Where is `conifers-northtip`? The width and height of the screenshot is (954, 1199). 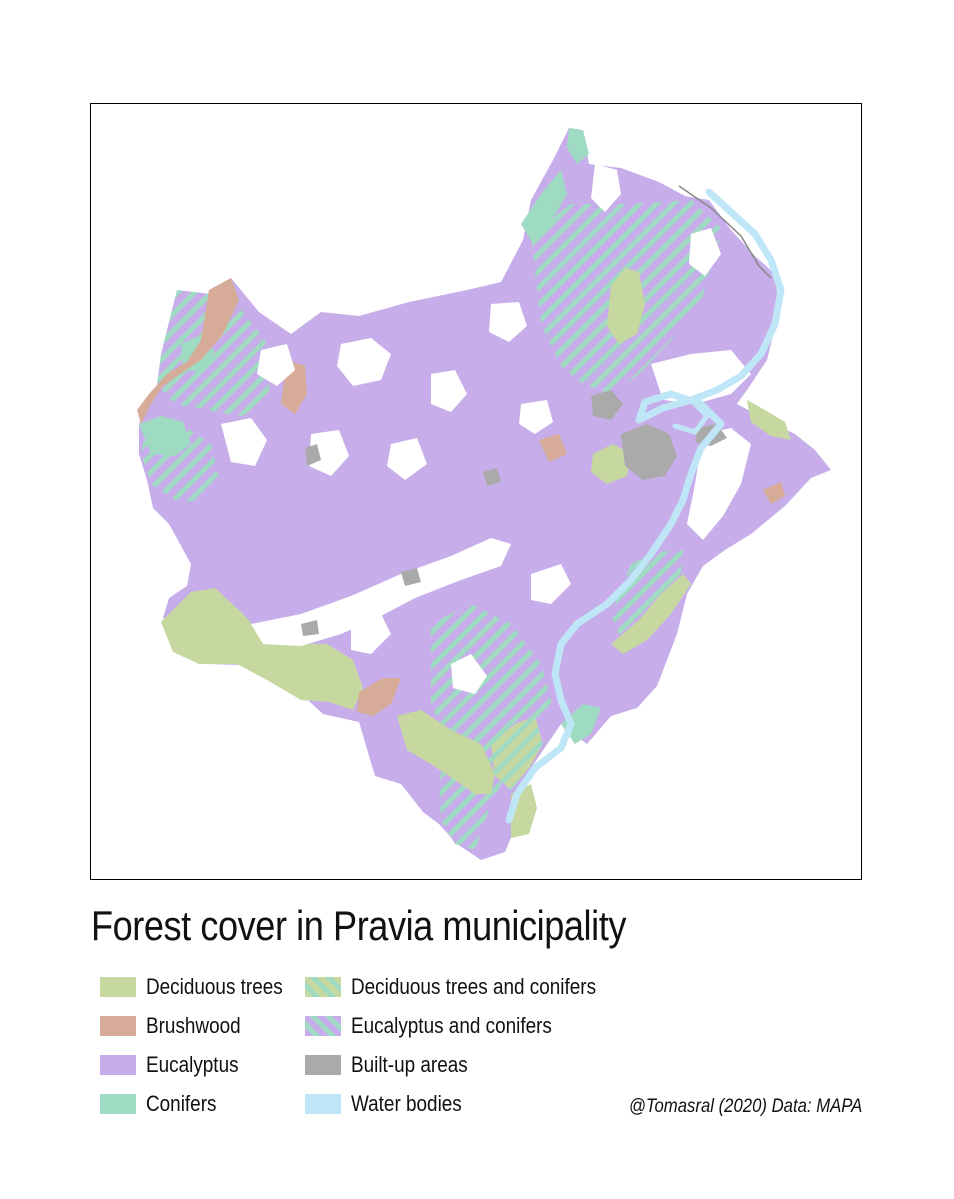
conifers-northtip is located at coordinates (578, 146).